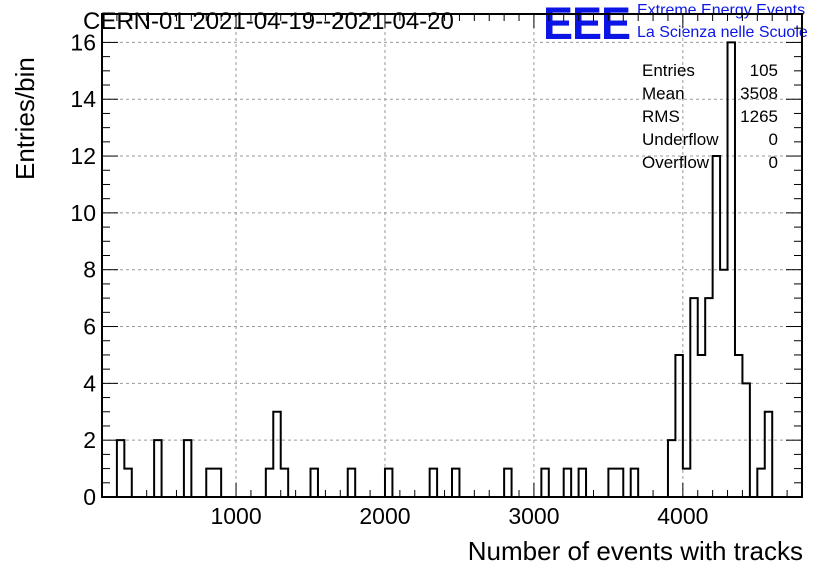 The height and width of the screenshot is (572, 836). Describe the element at coordinates (661, 116) in the screenshot. I see `stats-label: RMS` at that location.